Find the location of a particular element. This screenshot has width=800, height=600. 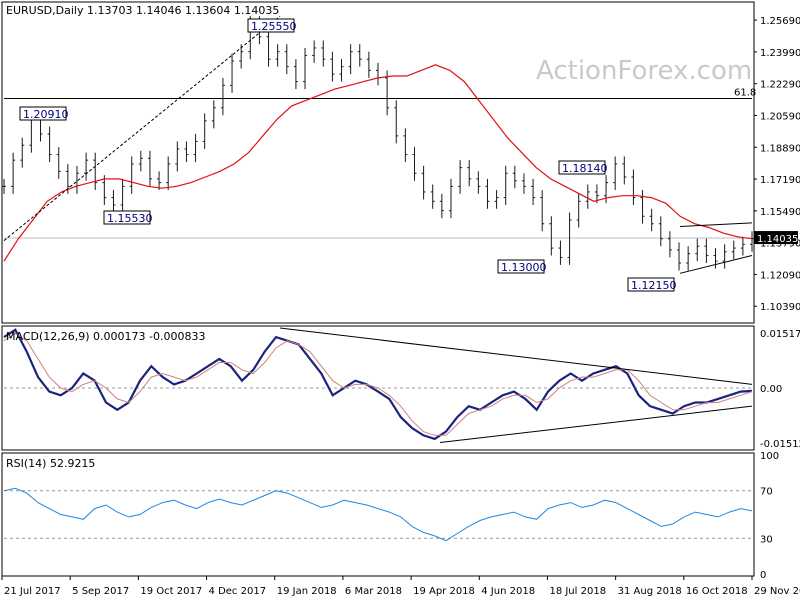

fib-label: 61.8 is located at coordinates (745, 92).